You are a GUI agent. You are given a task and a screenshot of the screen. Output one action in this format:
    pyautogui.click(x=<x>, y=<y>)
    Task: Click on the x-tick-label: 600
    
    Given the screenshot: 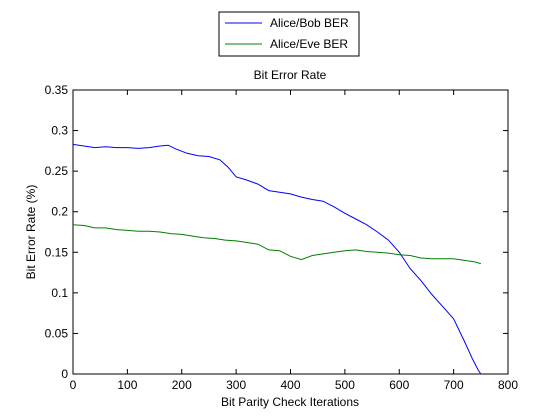 What is the action you would take?
    pyautogui.click(x=399, y=385)
    